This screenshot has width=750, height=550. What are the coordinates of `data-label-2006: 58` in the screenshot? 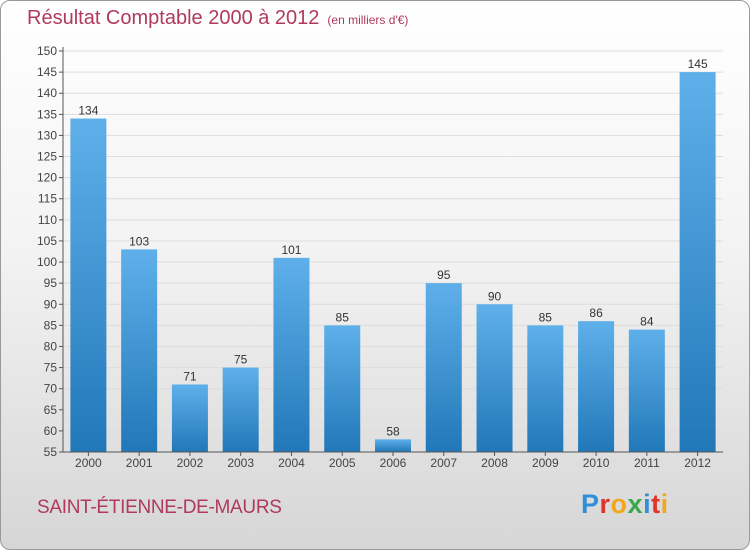 It's located at (393, 431).